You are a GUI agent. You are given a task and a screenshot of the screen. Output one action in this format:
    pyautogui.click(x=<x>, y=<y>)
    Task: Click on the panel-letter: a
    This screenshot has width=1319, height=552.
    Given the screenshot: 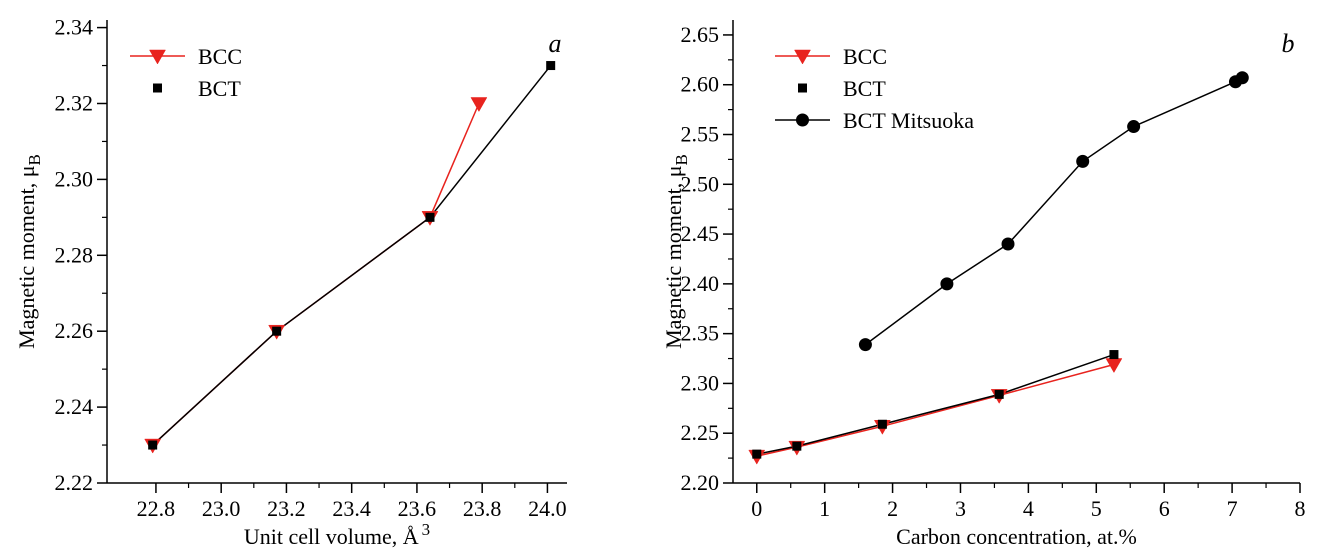 What is the action you would take?
    pyautogui.click(x=555, y=43)
    